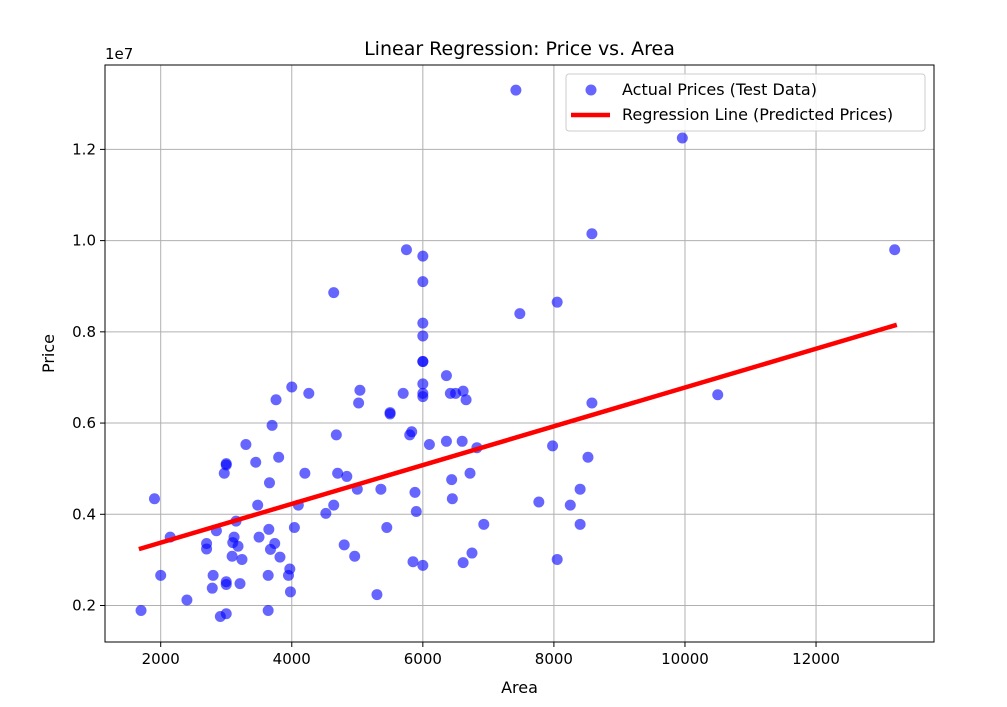 The width and height of the screenshot is (1007, 707). Describe the element at coordinates (161, 659) in the screenshot. I see `x-tick-label: 2000` at that location.